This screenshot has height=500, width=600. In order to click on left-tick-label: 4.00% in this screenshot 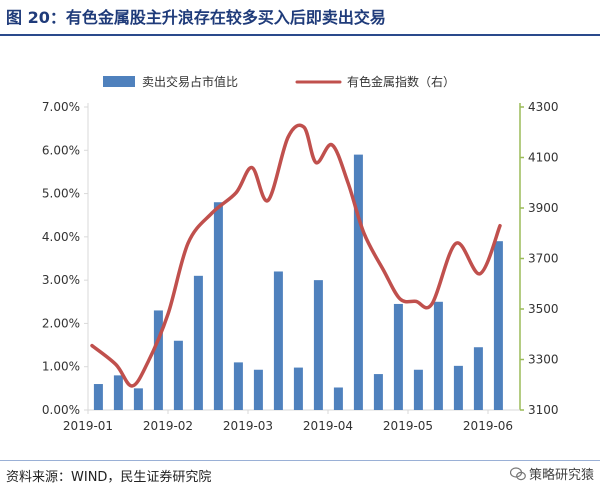, I will do `click(61, 237)`.